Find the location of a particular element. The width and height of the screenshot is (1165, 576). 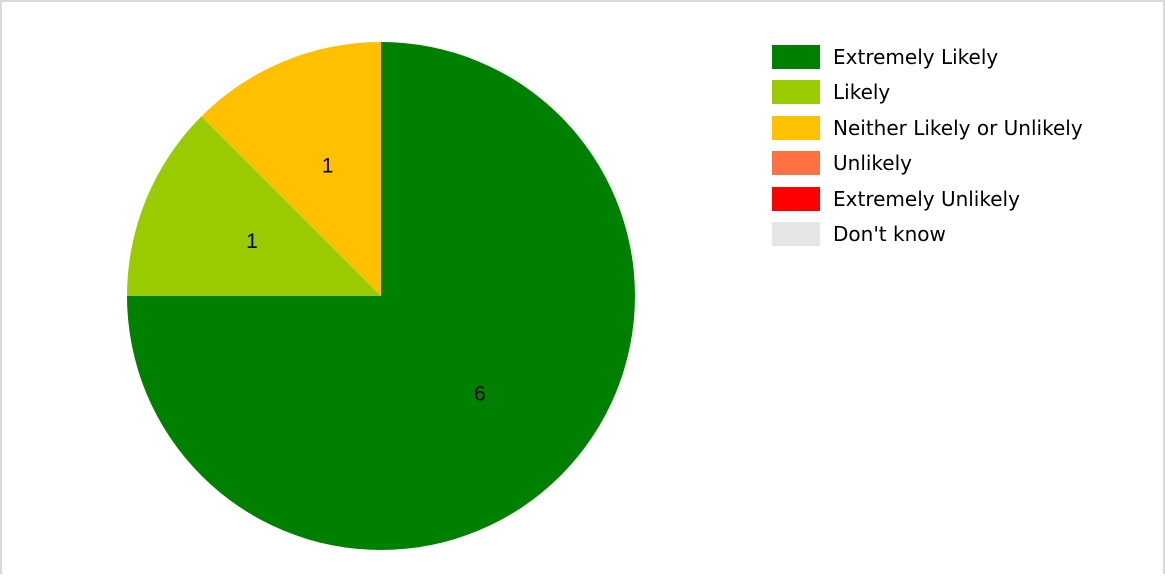

legend-label: Extremely Unlikely is located at coordinates (926, 198).